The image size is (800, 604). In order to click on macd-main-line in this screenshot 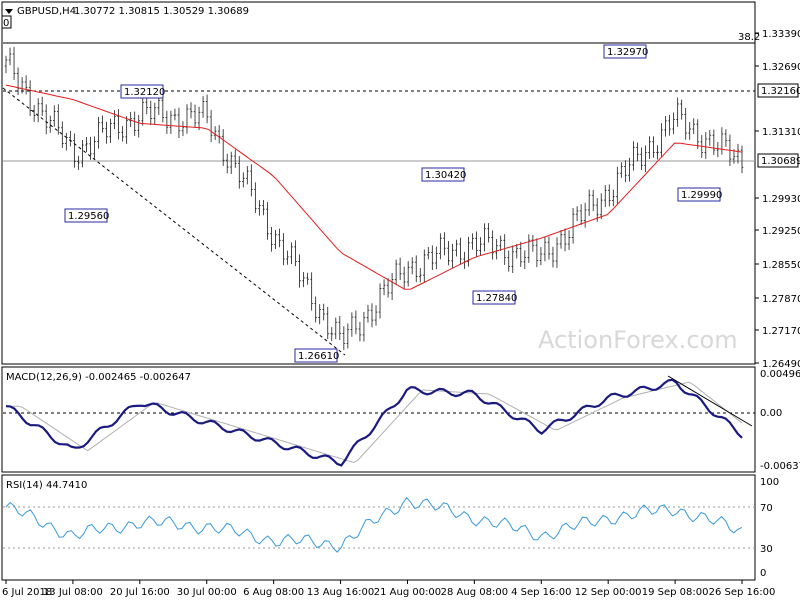, I will do `click(374, 422)`.